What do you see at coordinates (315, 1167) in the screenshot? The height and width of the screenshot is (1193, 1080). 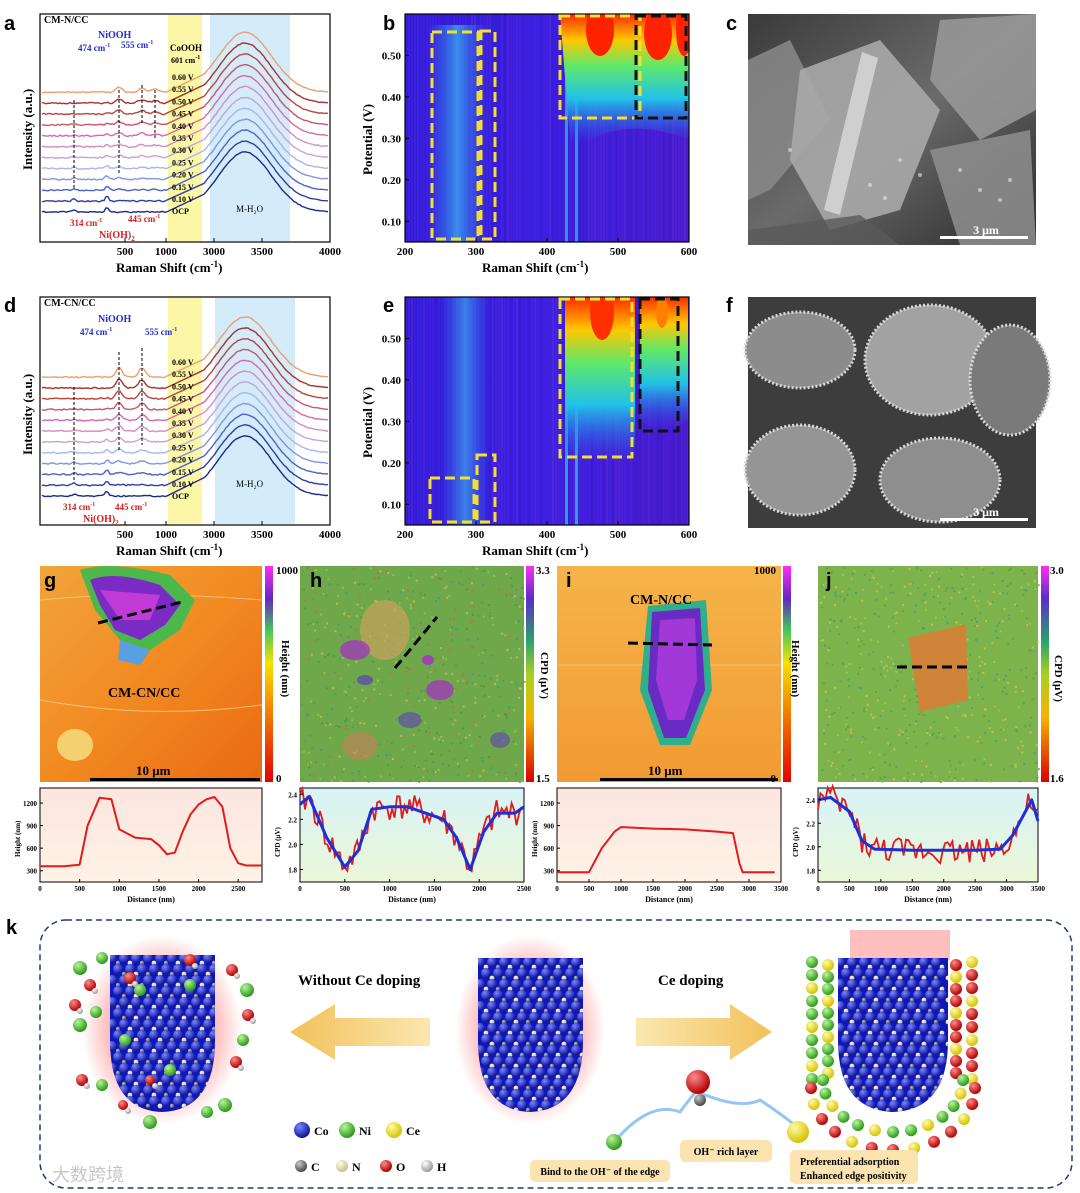 I see `legend-c: C` at bounding box center [315, 1167].